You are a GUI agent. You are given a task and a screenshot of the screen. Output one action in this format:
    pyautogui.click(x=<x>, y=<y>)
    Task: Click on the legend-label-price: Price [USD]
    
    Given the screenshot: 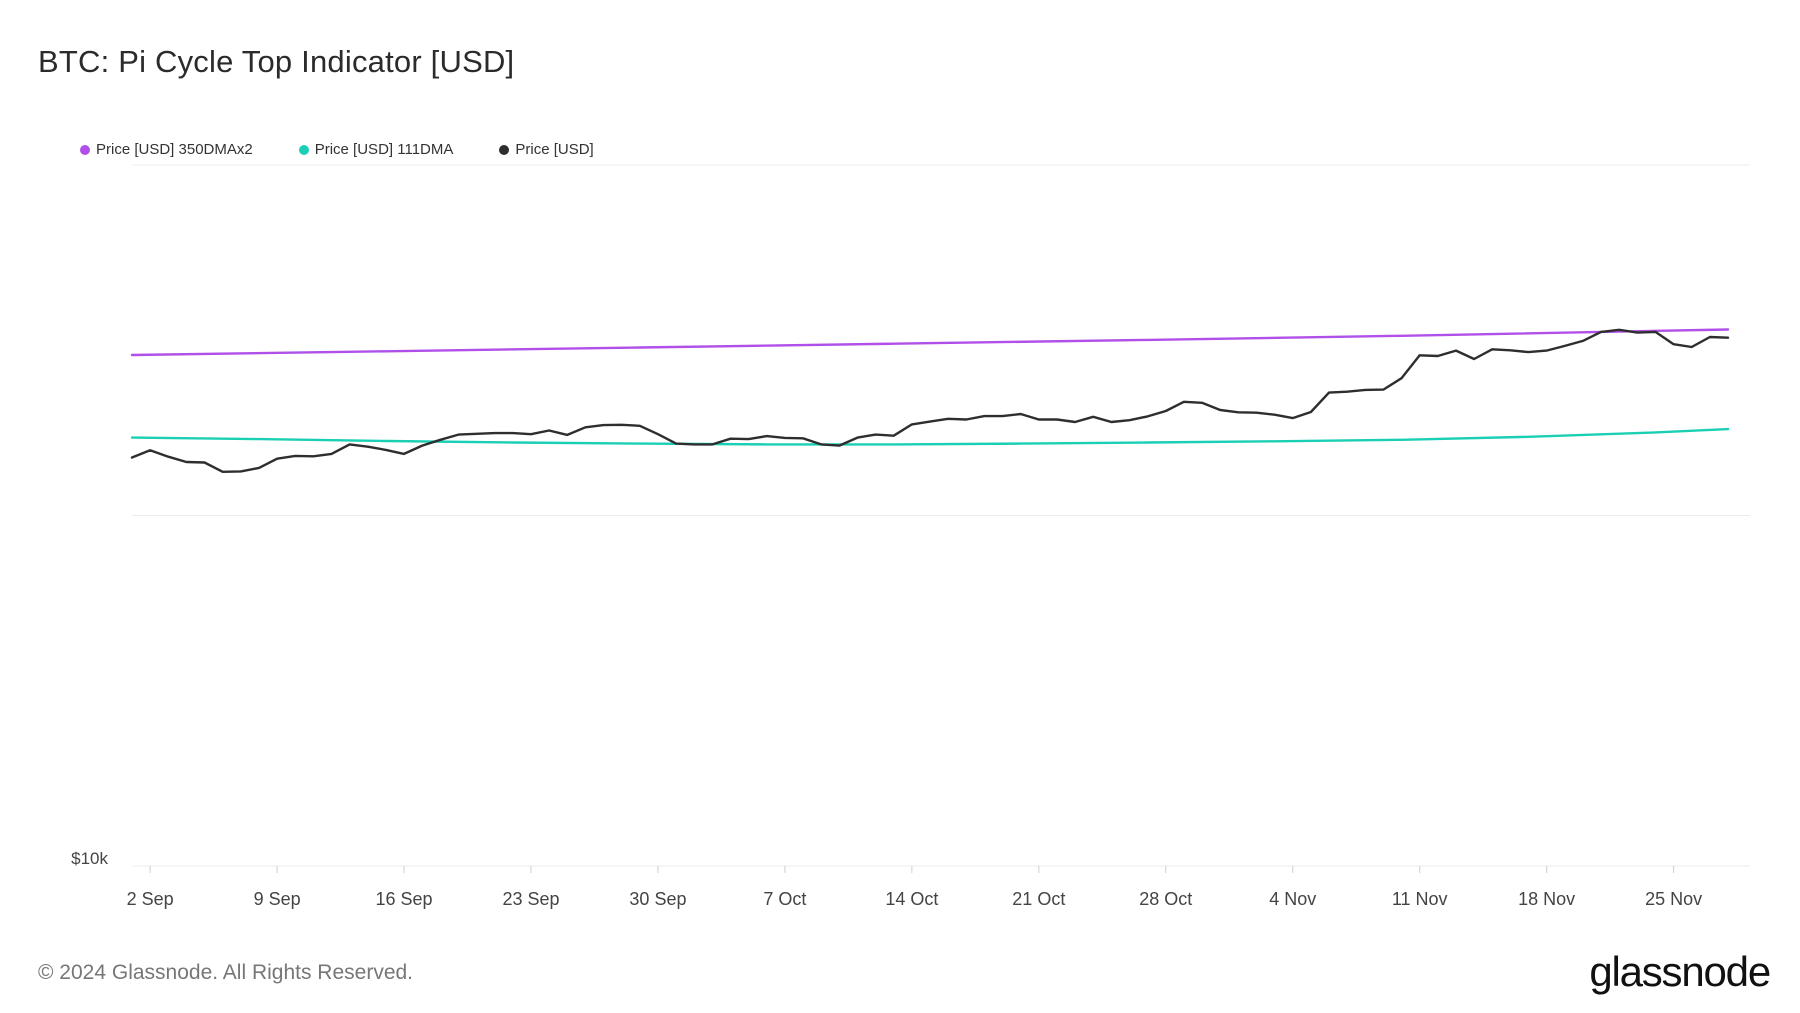 What is the action you would take?
    pyautogui.click(x=554, y=149)
    